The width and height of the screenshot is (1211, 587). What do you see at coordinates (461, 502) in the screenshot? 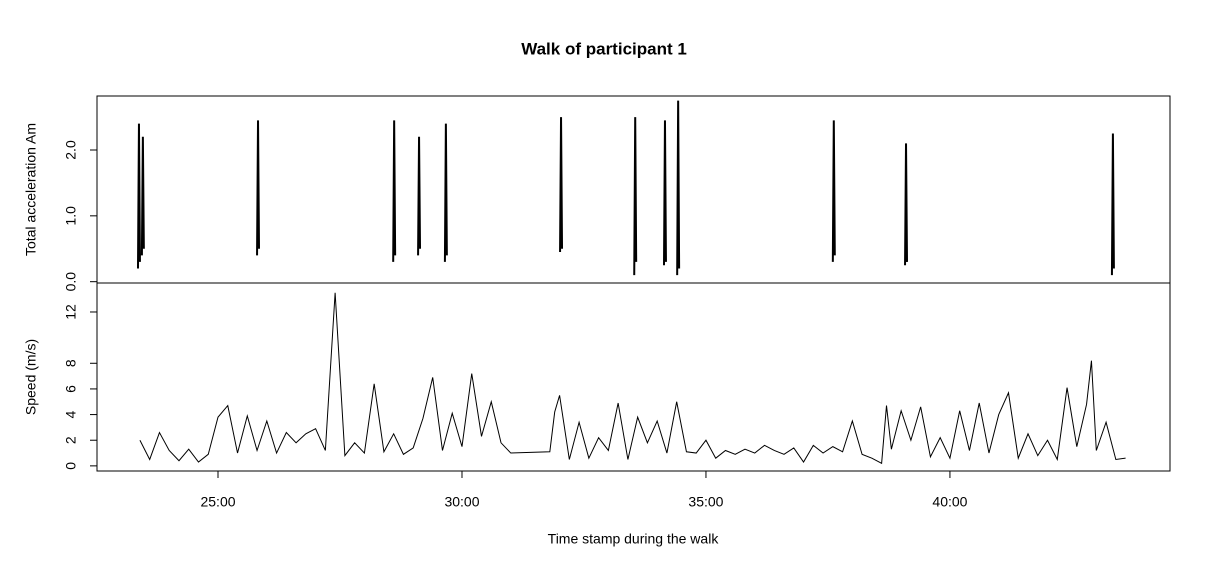
I see `x-tick-label: 30:00` at bounding box center [461, 502].